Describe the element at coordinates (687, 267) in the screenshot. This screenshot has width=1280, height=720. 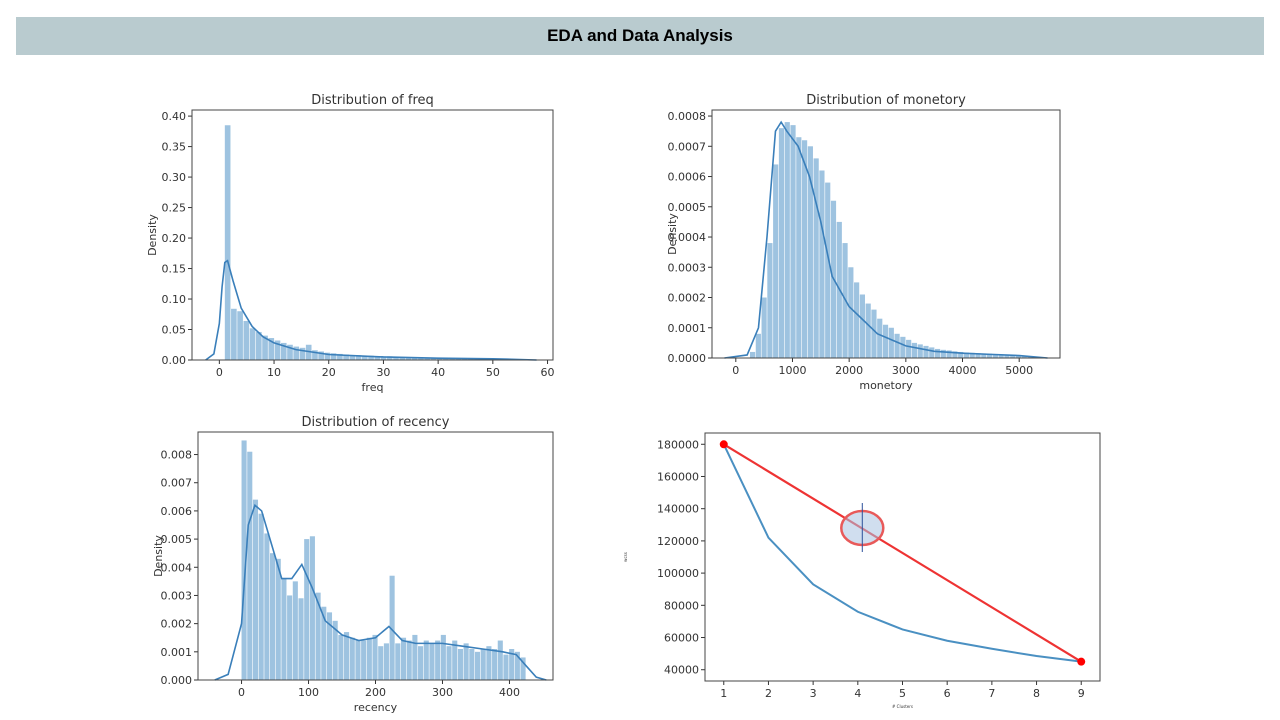
I see `y-tick-label: 0.0003` at that location.